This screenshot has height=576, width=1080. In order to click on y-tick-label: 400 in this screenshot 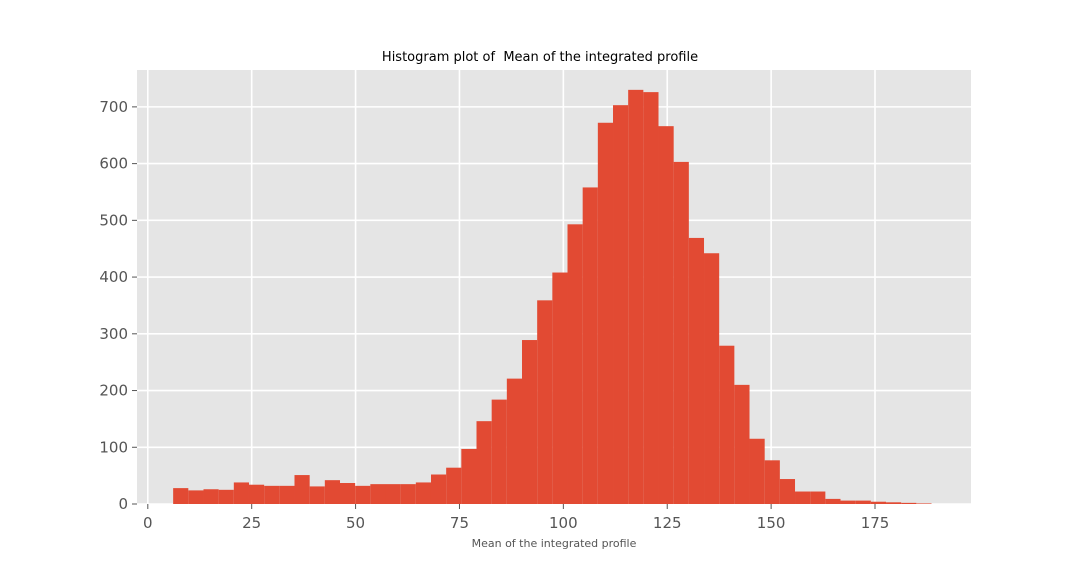, I will do `click(113, 277)`.